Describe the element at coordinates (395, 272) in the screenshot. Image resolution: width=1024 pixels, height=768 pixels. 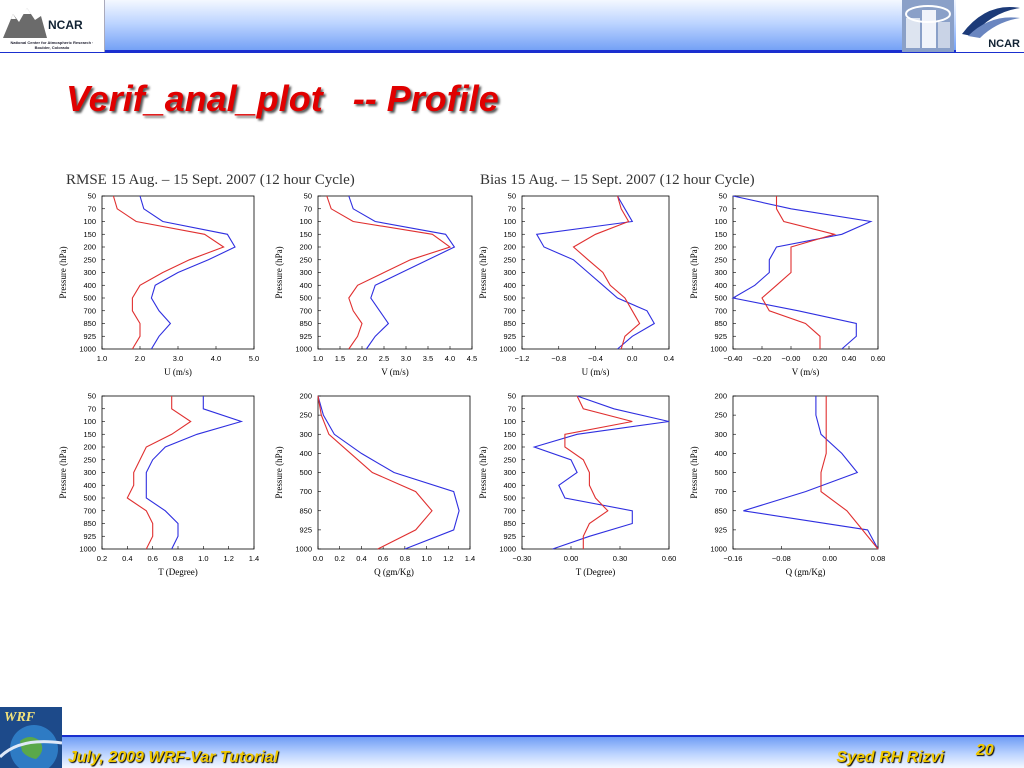
I see `plot-frame` at that location.